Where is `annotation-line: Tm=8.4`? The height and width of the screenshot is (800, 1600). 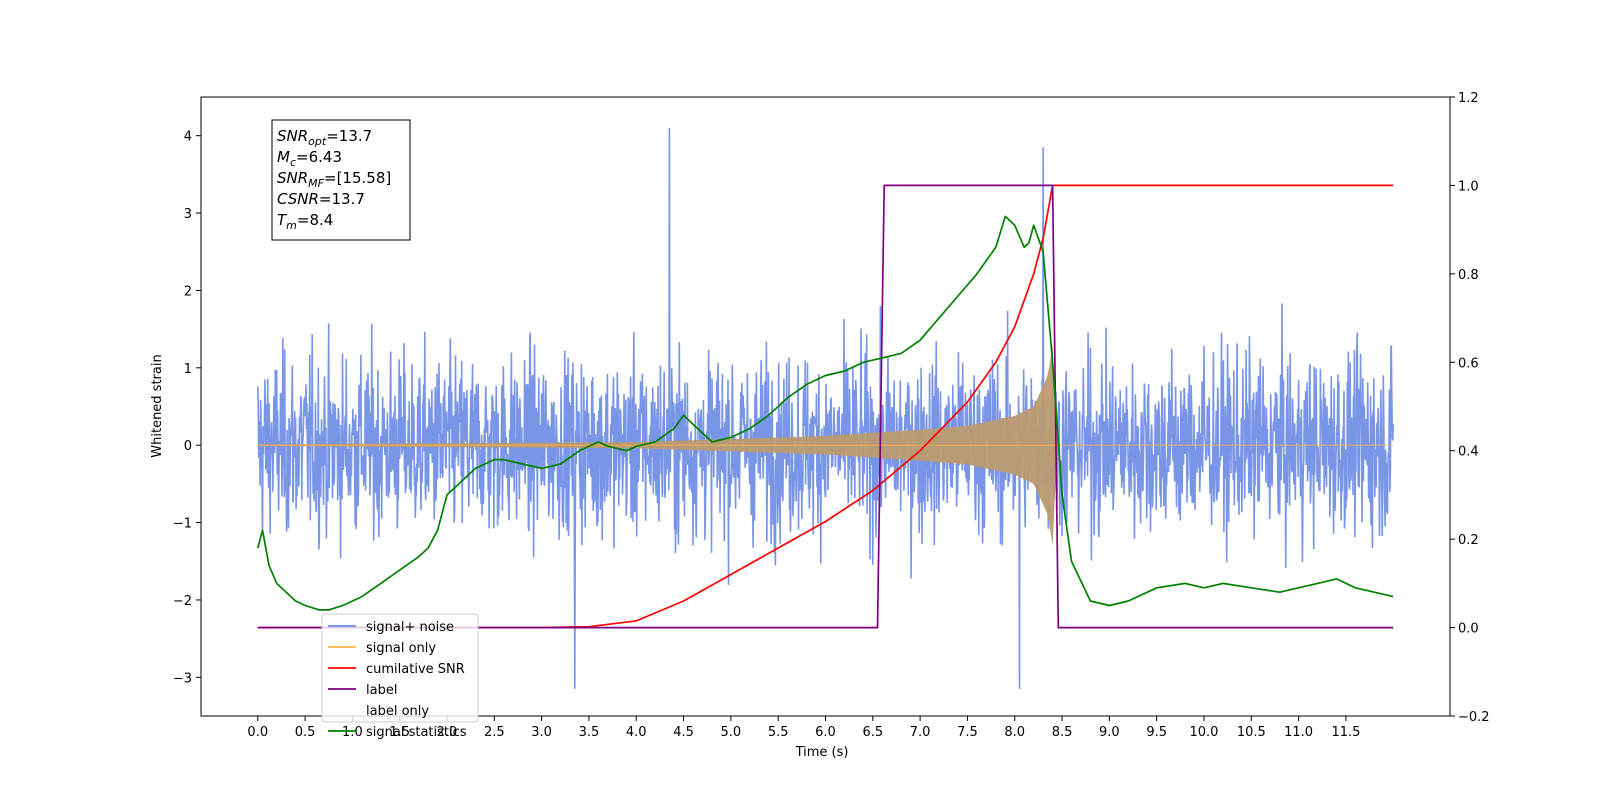 annotation-line: Tm=8.4 is located at coordinates (305, 221).